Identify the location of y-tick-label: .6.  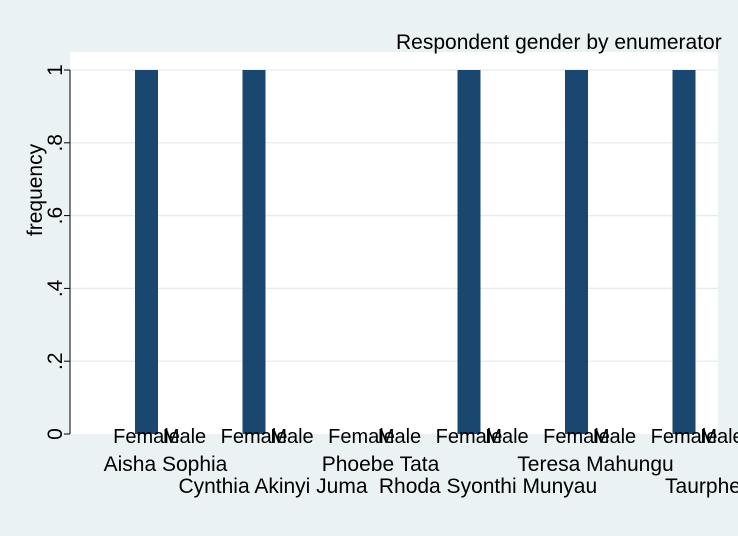
(55, 216).